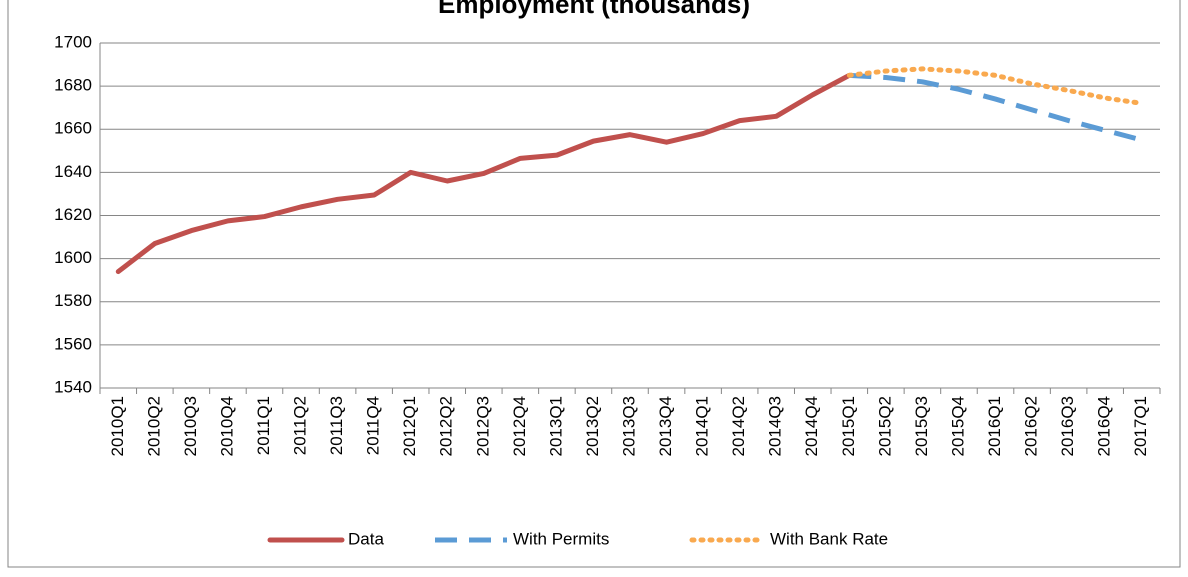  What do you see at coordinates (226, 426) in the screenshot?
I see `x-tick-label: 2010Q4` at bounding box center [226, 426].